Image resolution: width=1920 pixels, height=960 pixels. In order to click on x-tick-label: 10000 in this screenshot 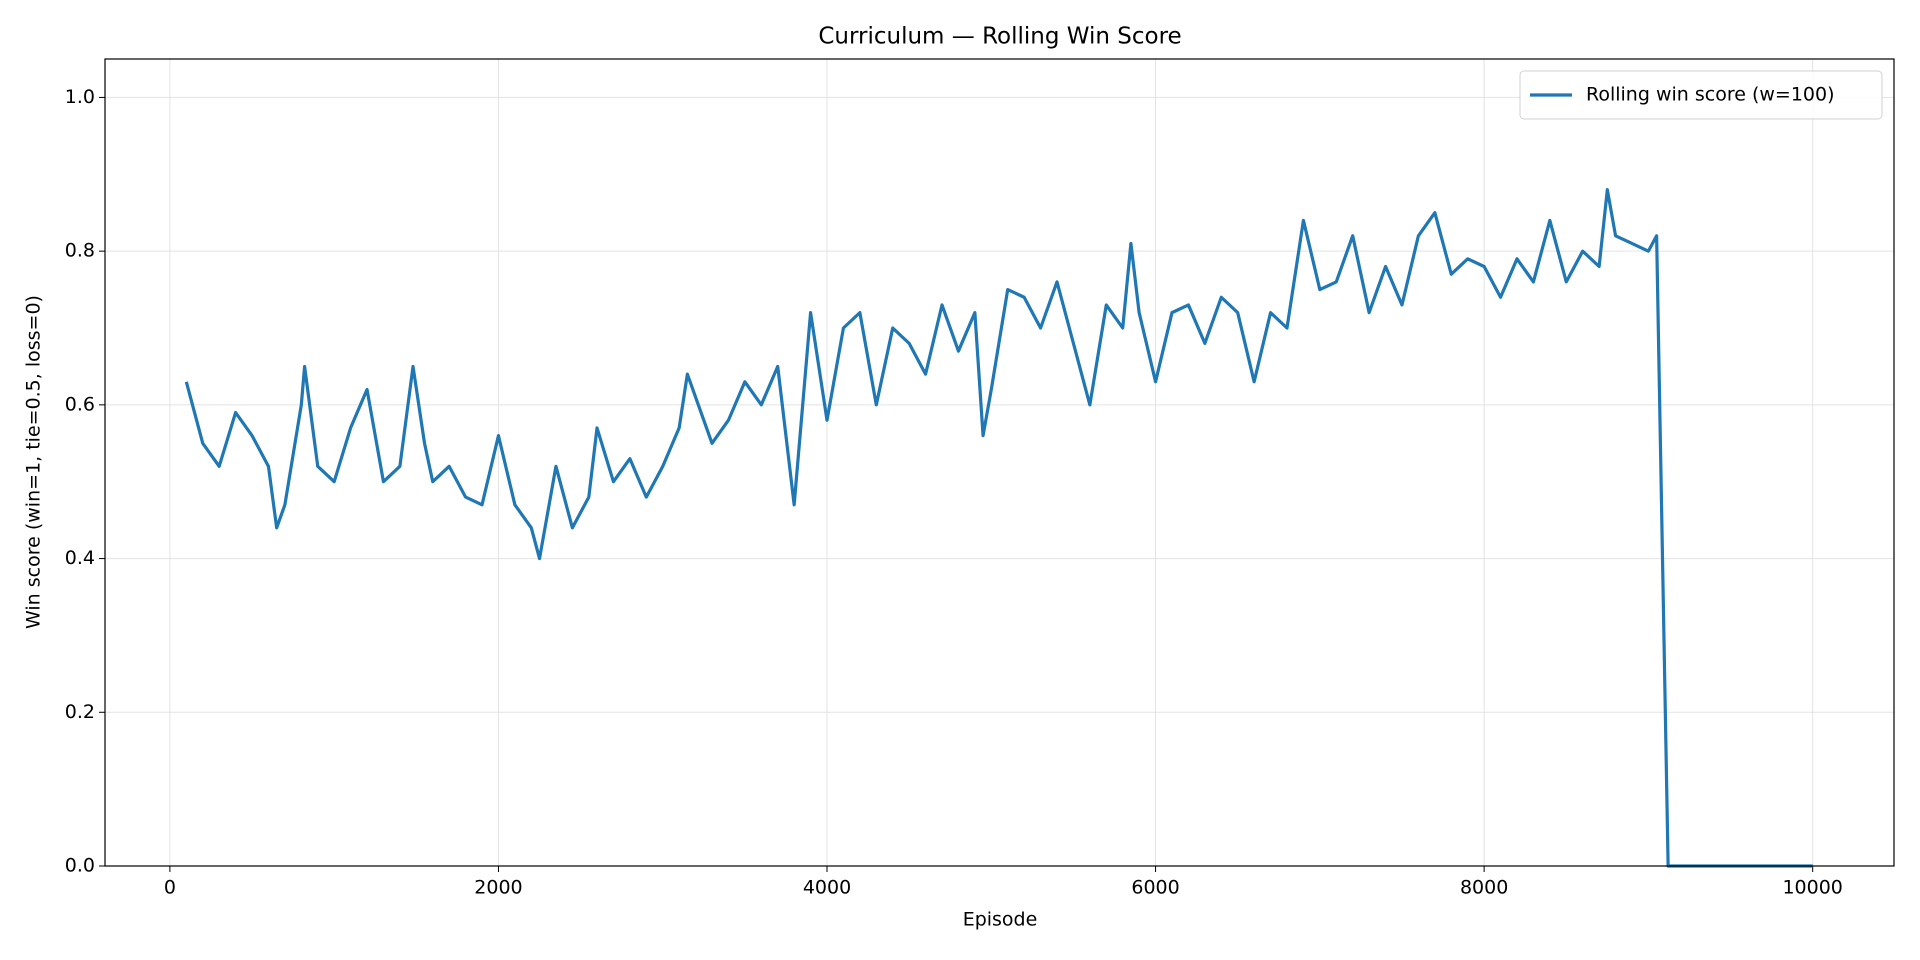, I will do `click(1812, 888)`.